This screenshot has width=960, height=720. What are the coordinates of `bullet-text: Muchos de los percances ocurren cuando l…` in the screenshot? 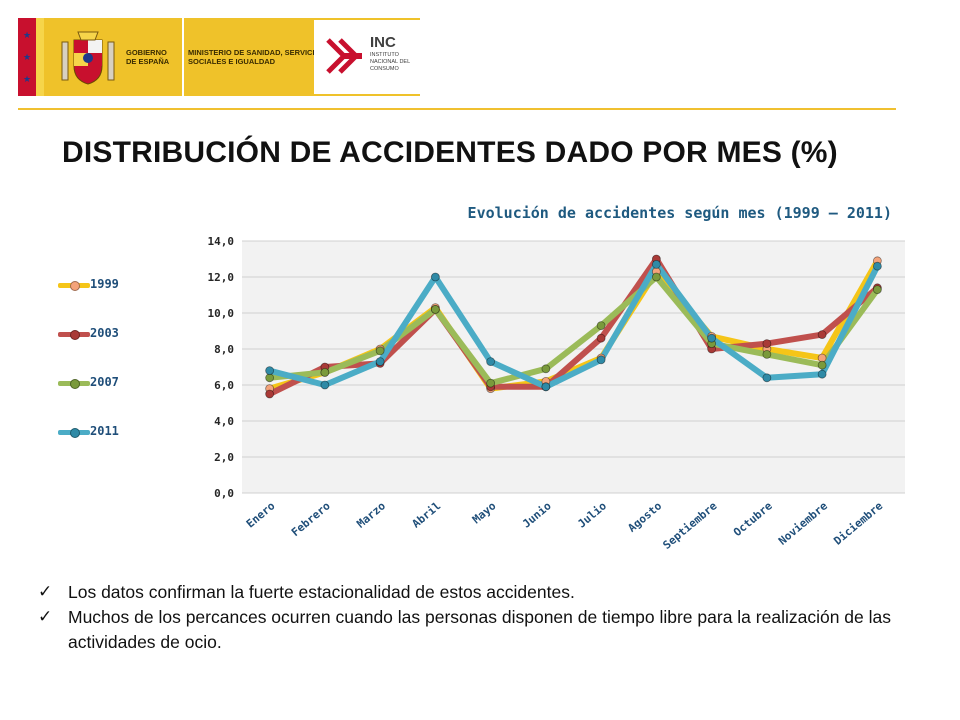 It's located at (479, 629).